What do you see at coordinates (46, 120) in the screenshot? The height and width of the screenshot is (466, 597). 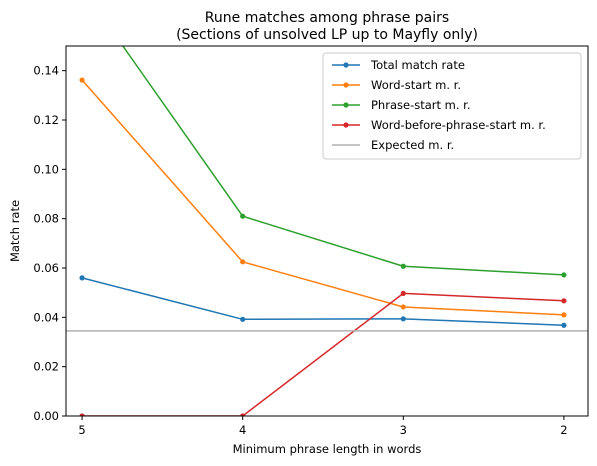 I see `y-tick-label: 0.12` at bounding box center [46, 120].